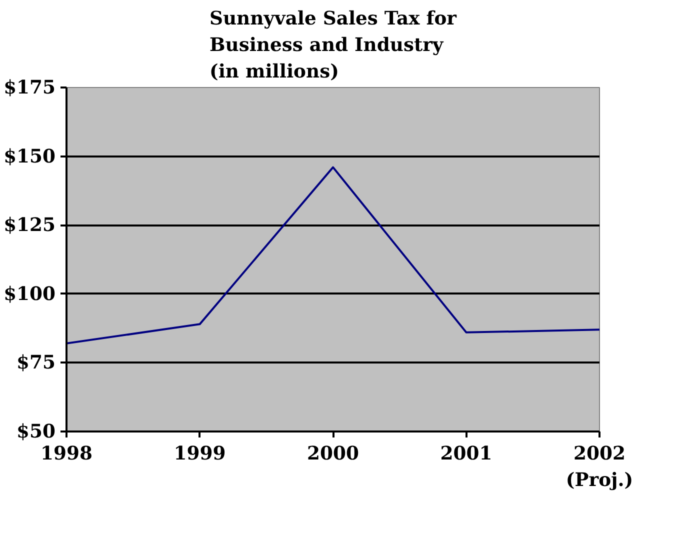  What do you see at coordinates (30, 87) in the screenshot?
I see `y-tick-label: $175` at bounding box center [30, 87].